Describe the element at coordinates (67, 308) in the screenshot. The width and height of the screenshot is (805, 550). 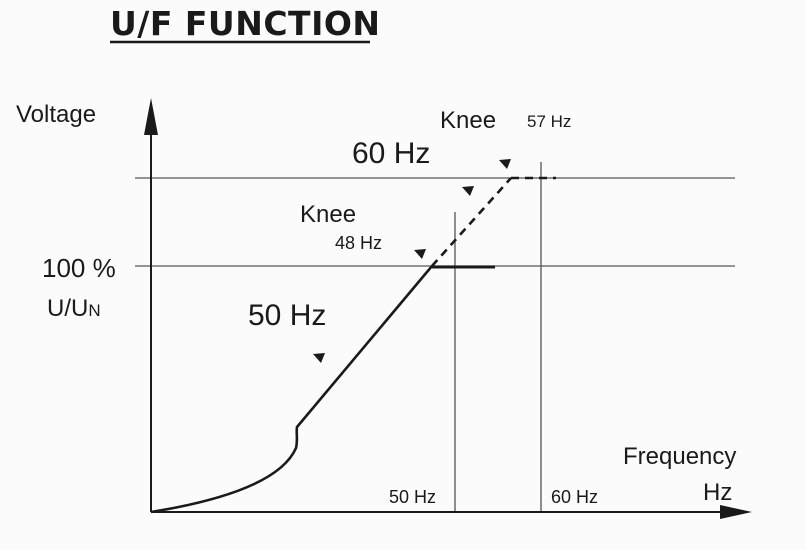
I see `voltage-ratio-u: U/U` at that location.